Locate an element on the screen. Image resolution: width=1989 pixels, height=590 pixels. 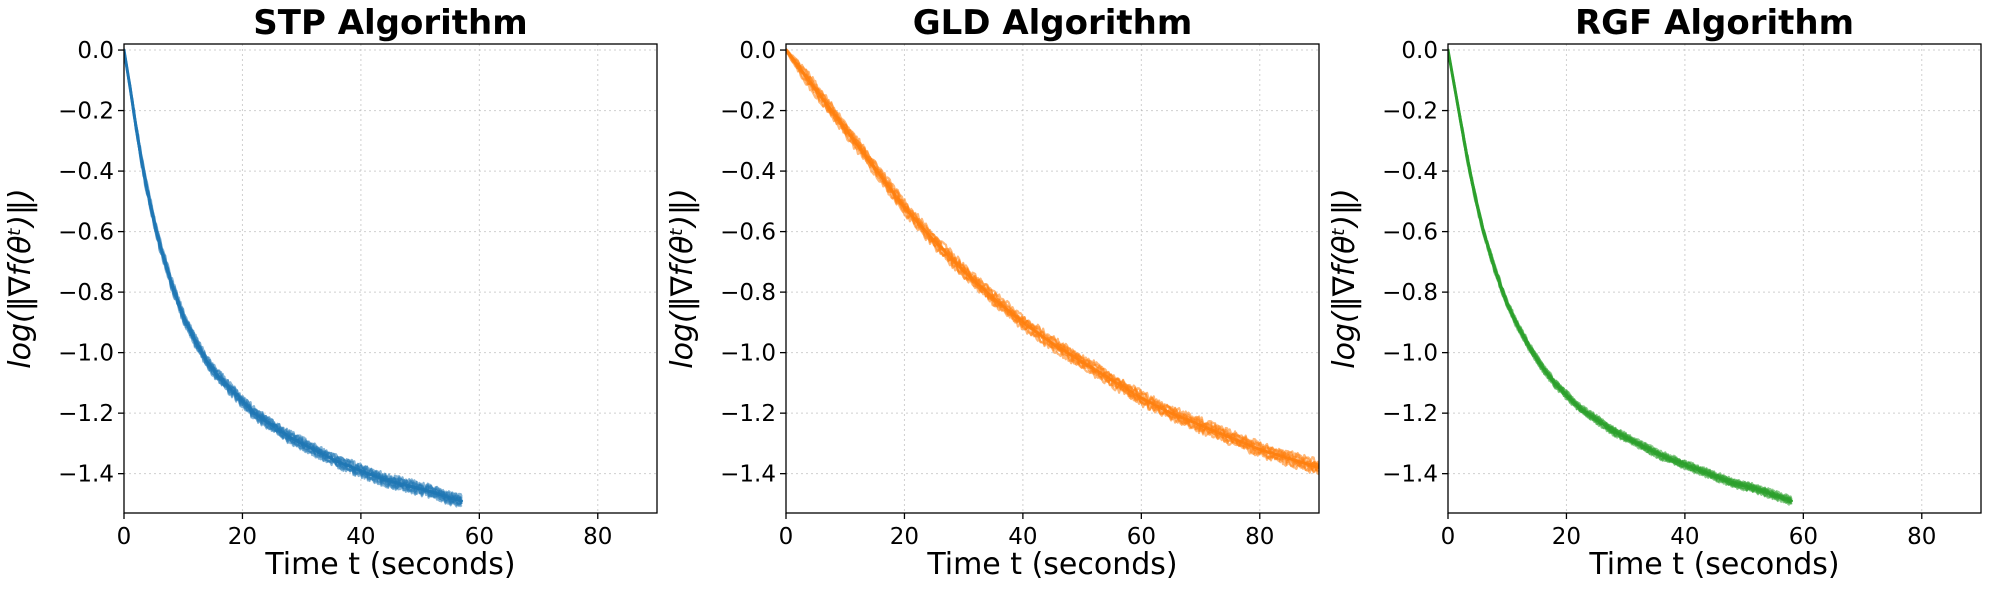
chart-title: RGF Algorithm is located at coordinates (1714, 23).